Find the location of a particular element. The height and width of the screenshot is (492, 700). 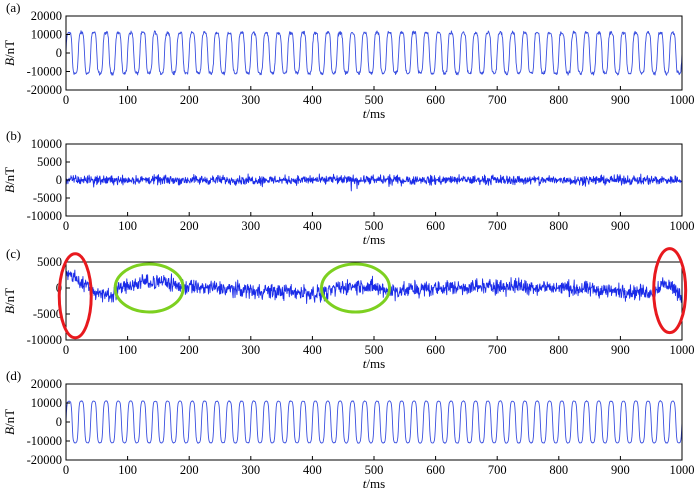

panel-label: (c) is located at coordinates (13, 253).